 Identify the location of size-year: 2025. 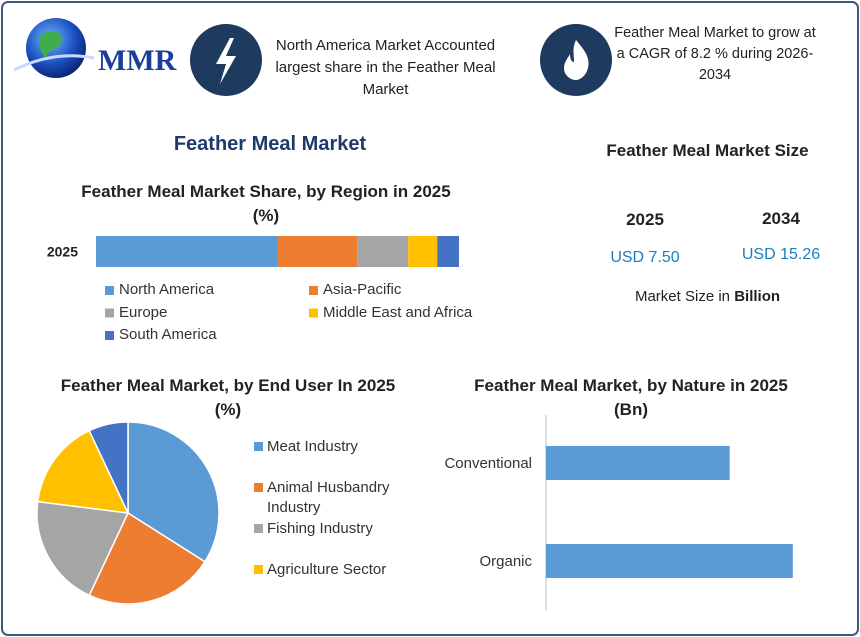
(645, 219).